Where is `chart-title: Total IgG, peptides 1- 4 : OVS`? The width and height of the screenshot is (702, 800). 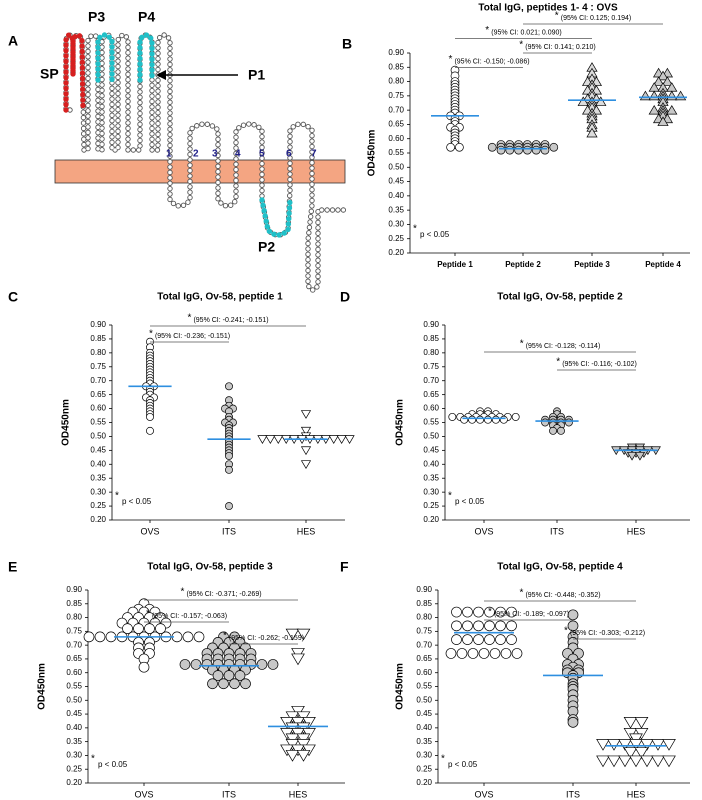 chart-title: Total IgG, peptides 1- 4 : OVS is located at coordinates (548, 8).